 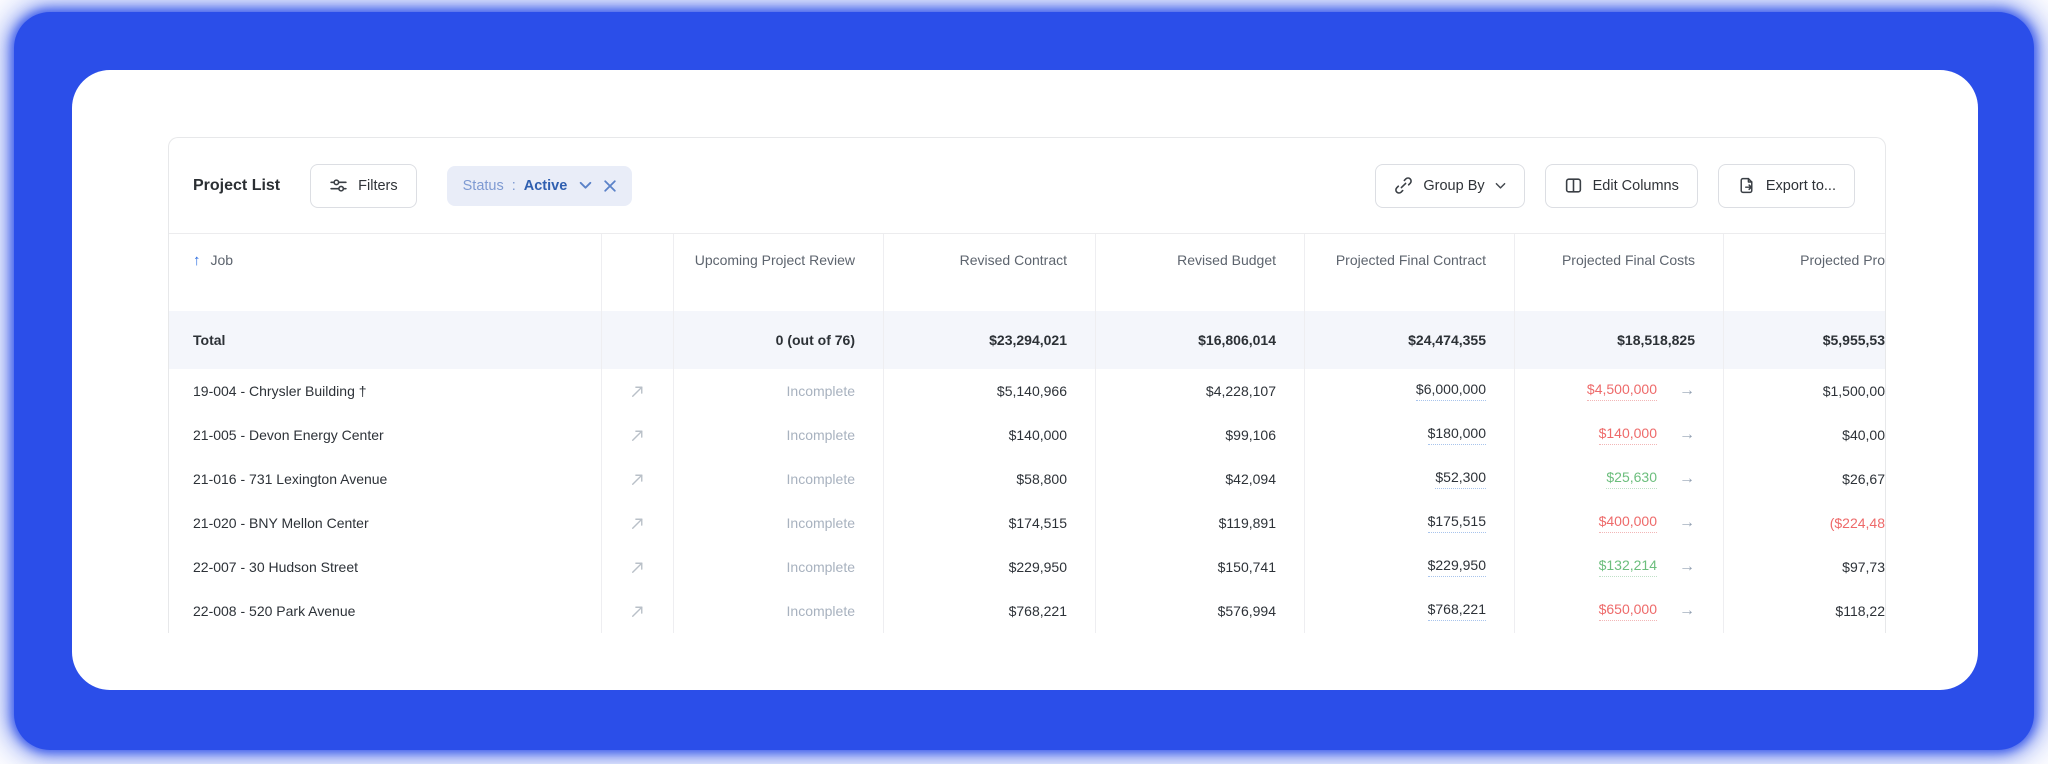 I want to click on split-columns-icon, so click(x=1573, y=185).